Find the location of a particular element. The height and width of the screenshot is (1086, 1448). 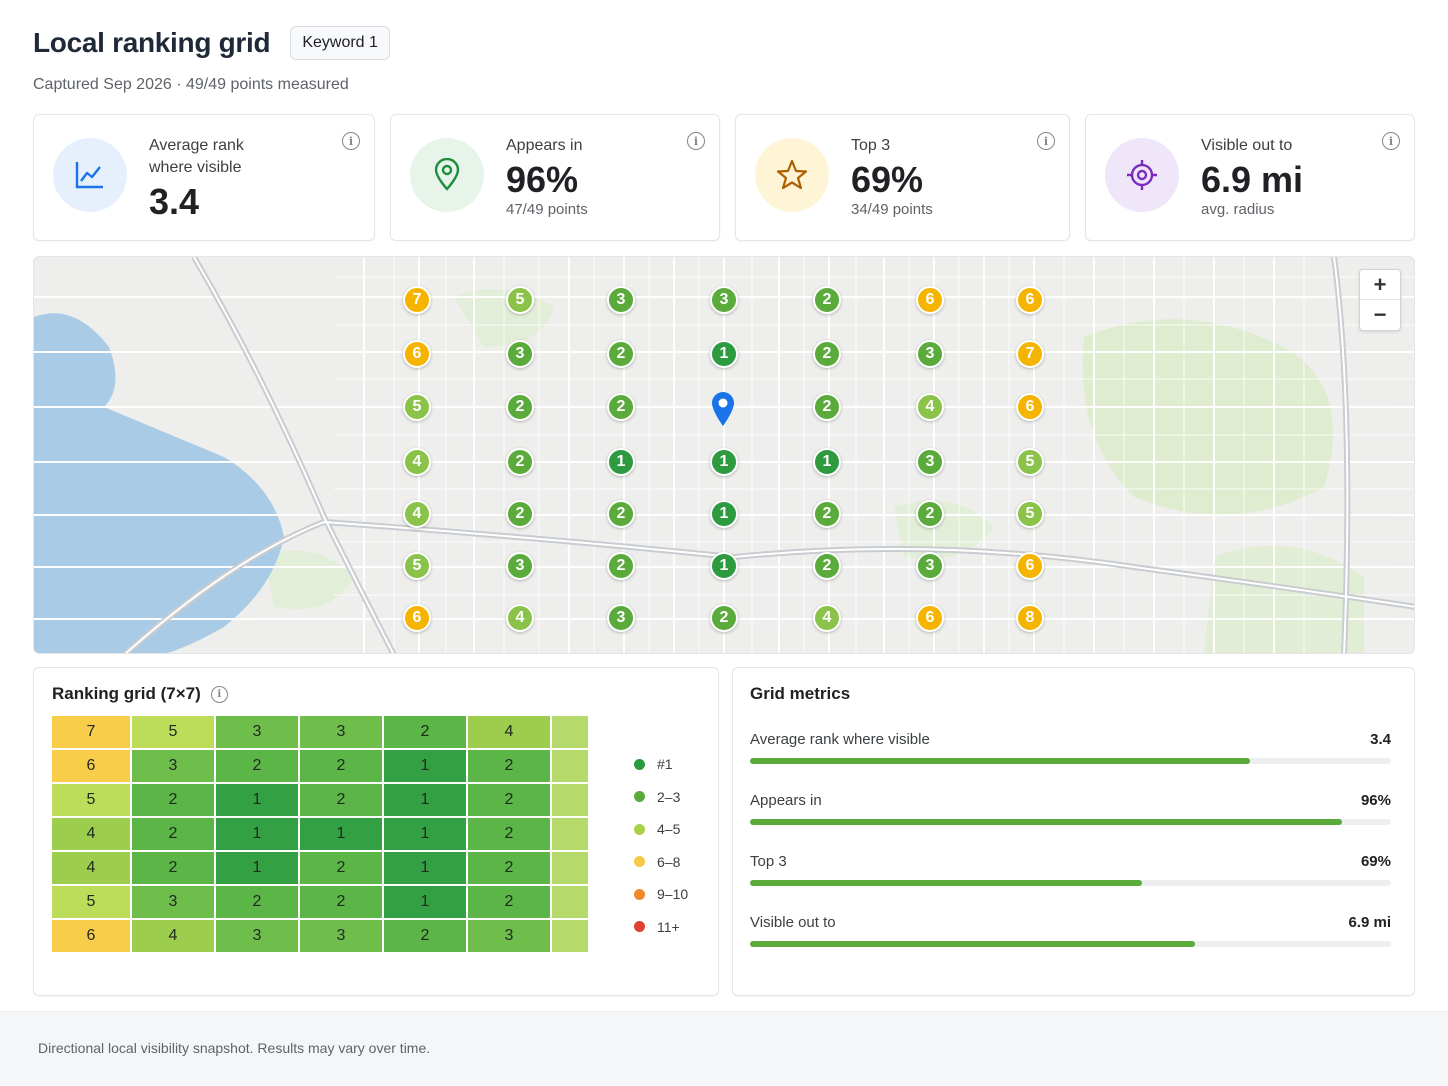

zoom-out-button: − is located at coordinates (1380, 314).